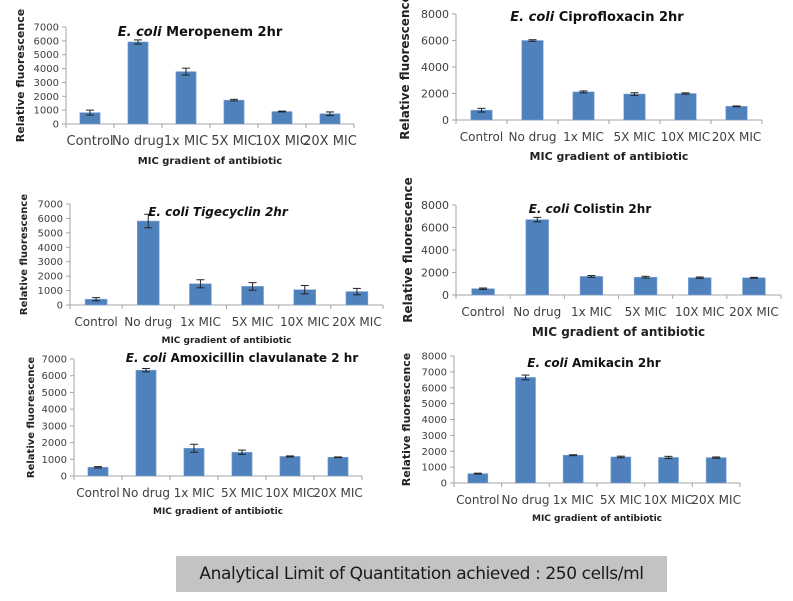  I want to click on y-tick-label: 8000, so click(435, 205).